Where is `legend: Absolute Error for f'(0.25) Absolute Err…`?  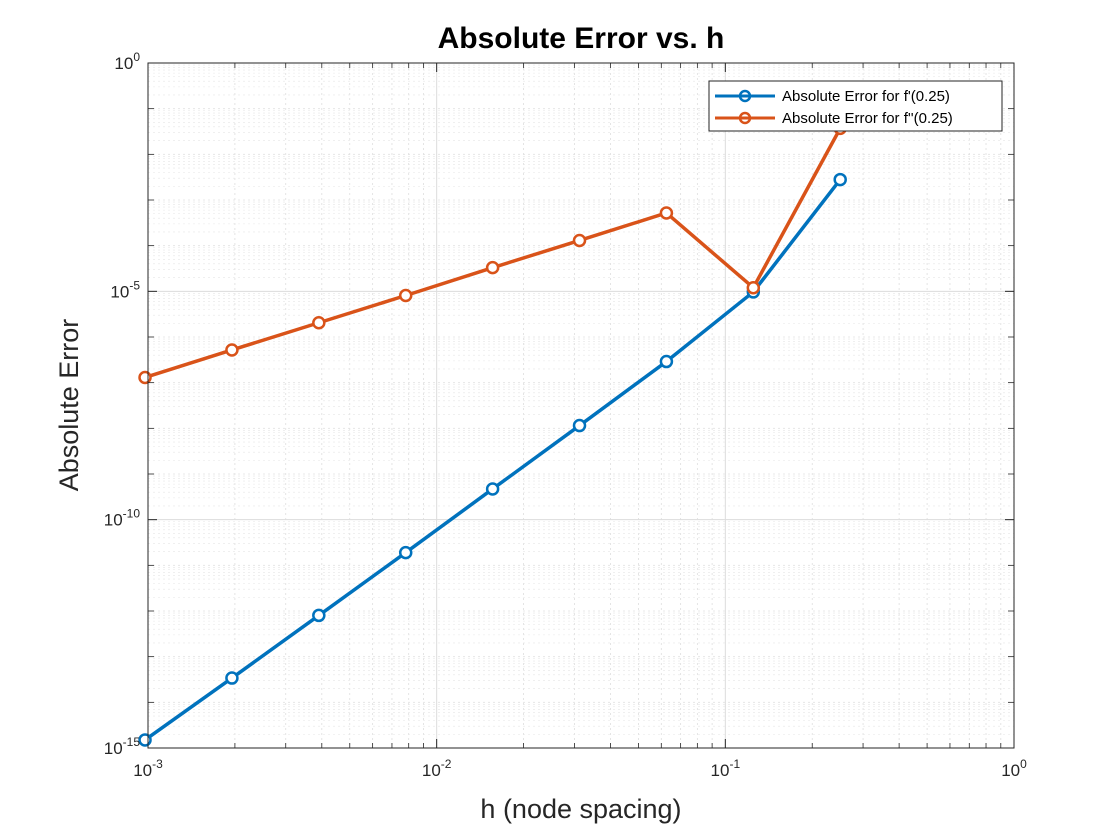
legend: Absolute Error for f'(0.25) Absolute Err… is located at coordinates (855, 106).